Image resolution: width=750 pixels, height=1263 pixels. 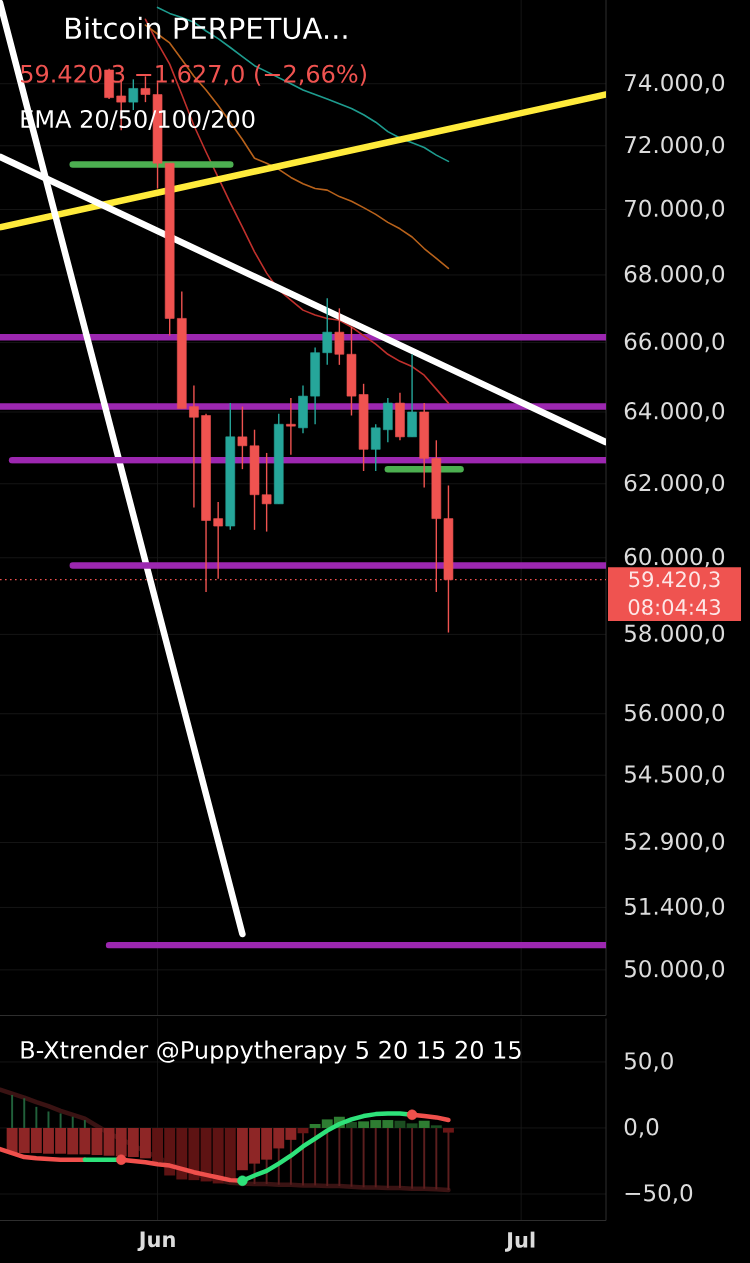 I want to click on y-tick-label: 60.000,0, so click(x=674, y=557).